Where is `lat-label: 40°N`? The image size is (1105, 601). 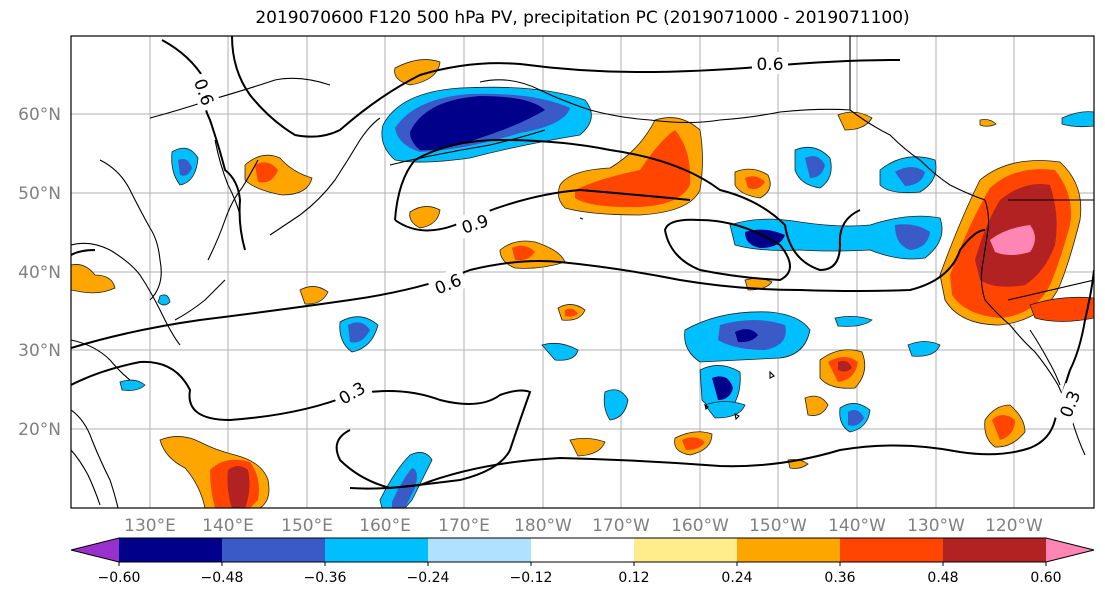
lat-label: 40°N is located at coordinates (39, 273).